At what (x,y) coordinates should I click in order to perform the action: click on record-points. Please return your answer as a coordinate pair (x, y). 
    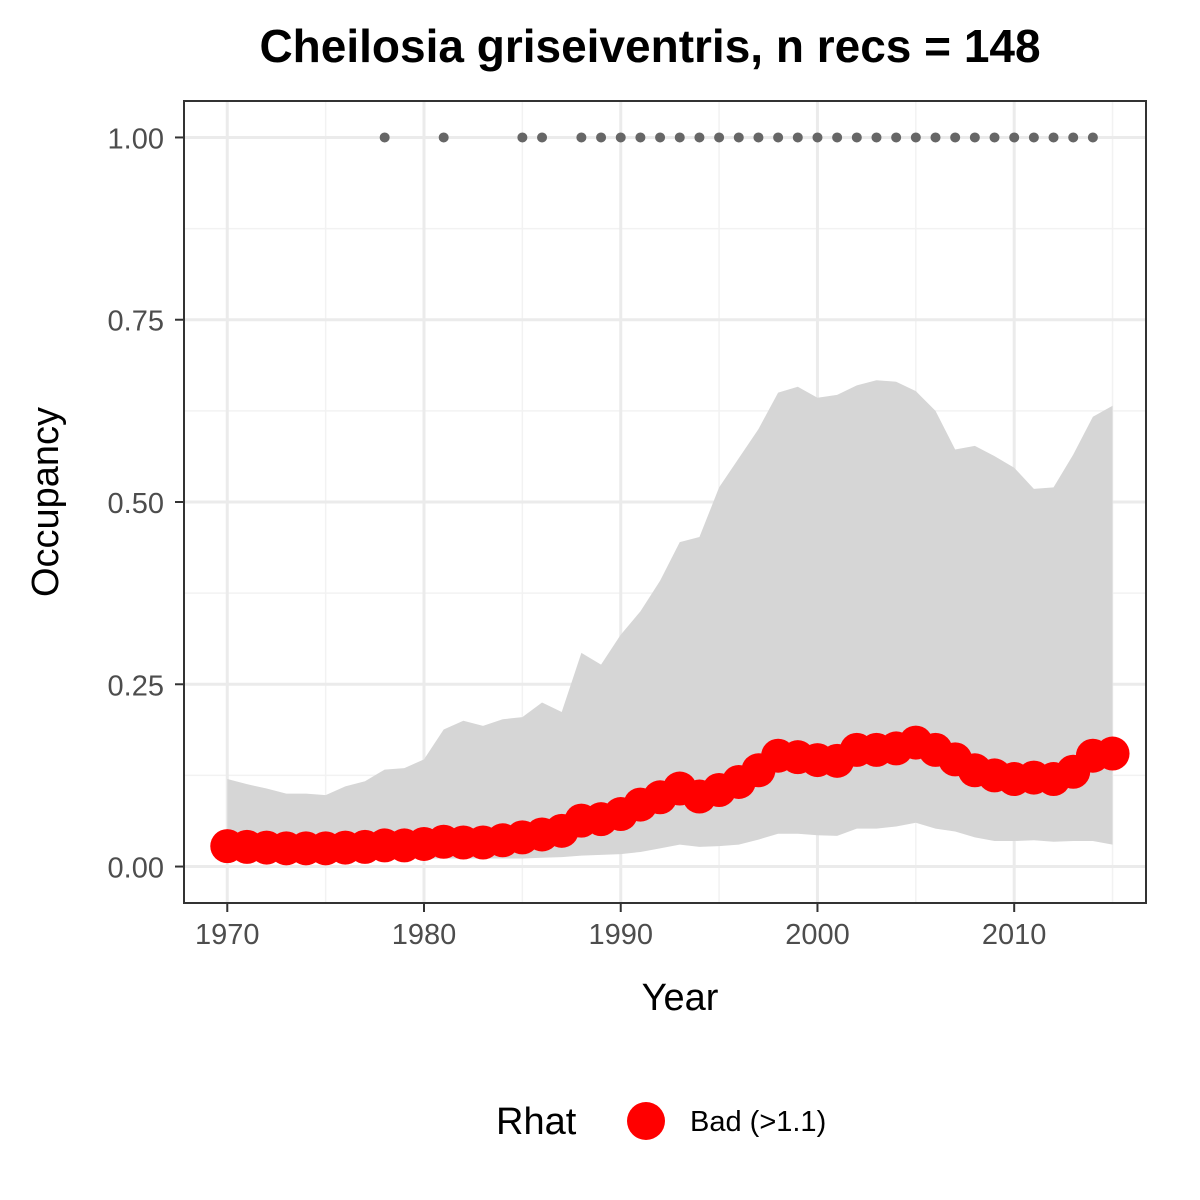
    Looking at the image, I should click on (738, 137).